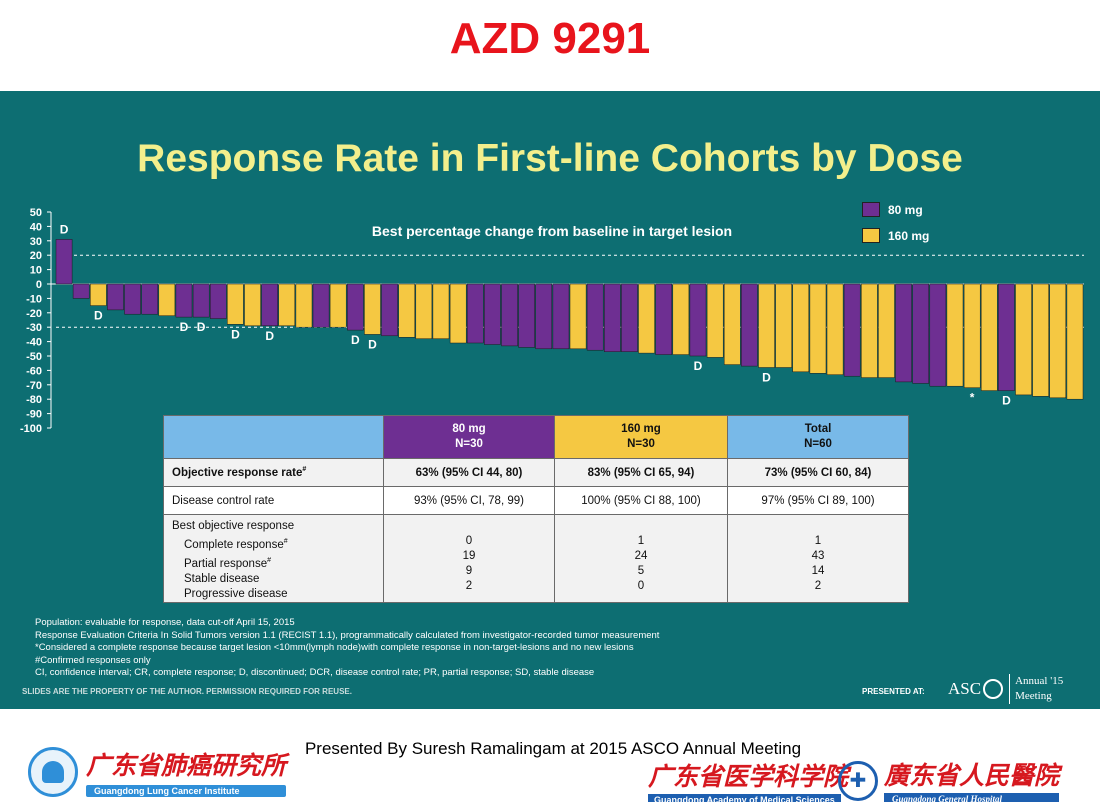  I want to click on y-tick-label: -80, so click(34, 400).